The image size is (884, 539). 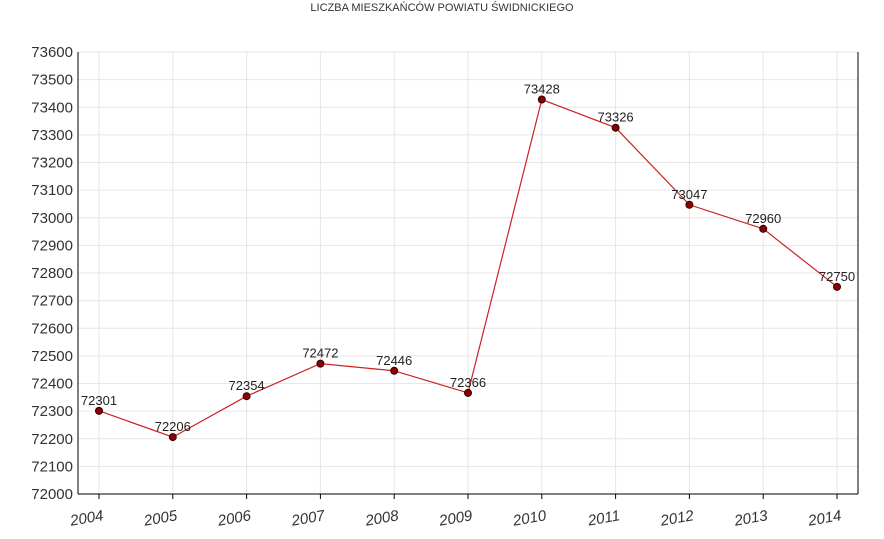 I want to click on data-label: 72354, so click(x=247, y=385).